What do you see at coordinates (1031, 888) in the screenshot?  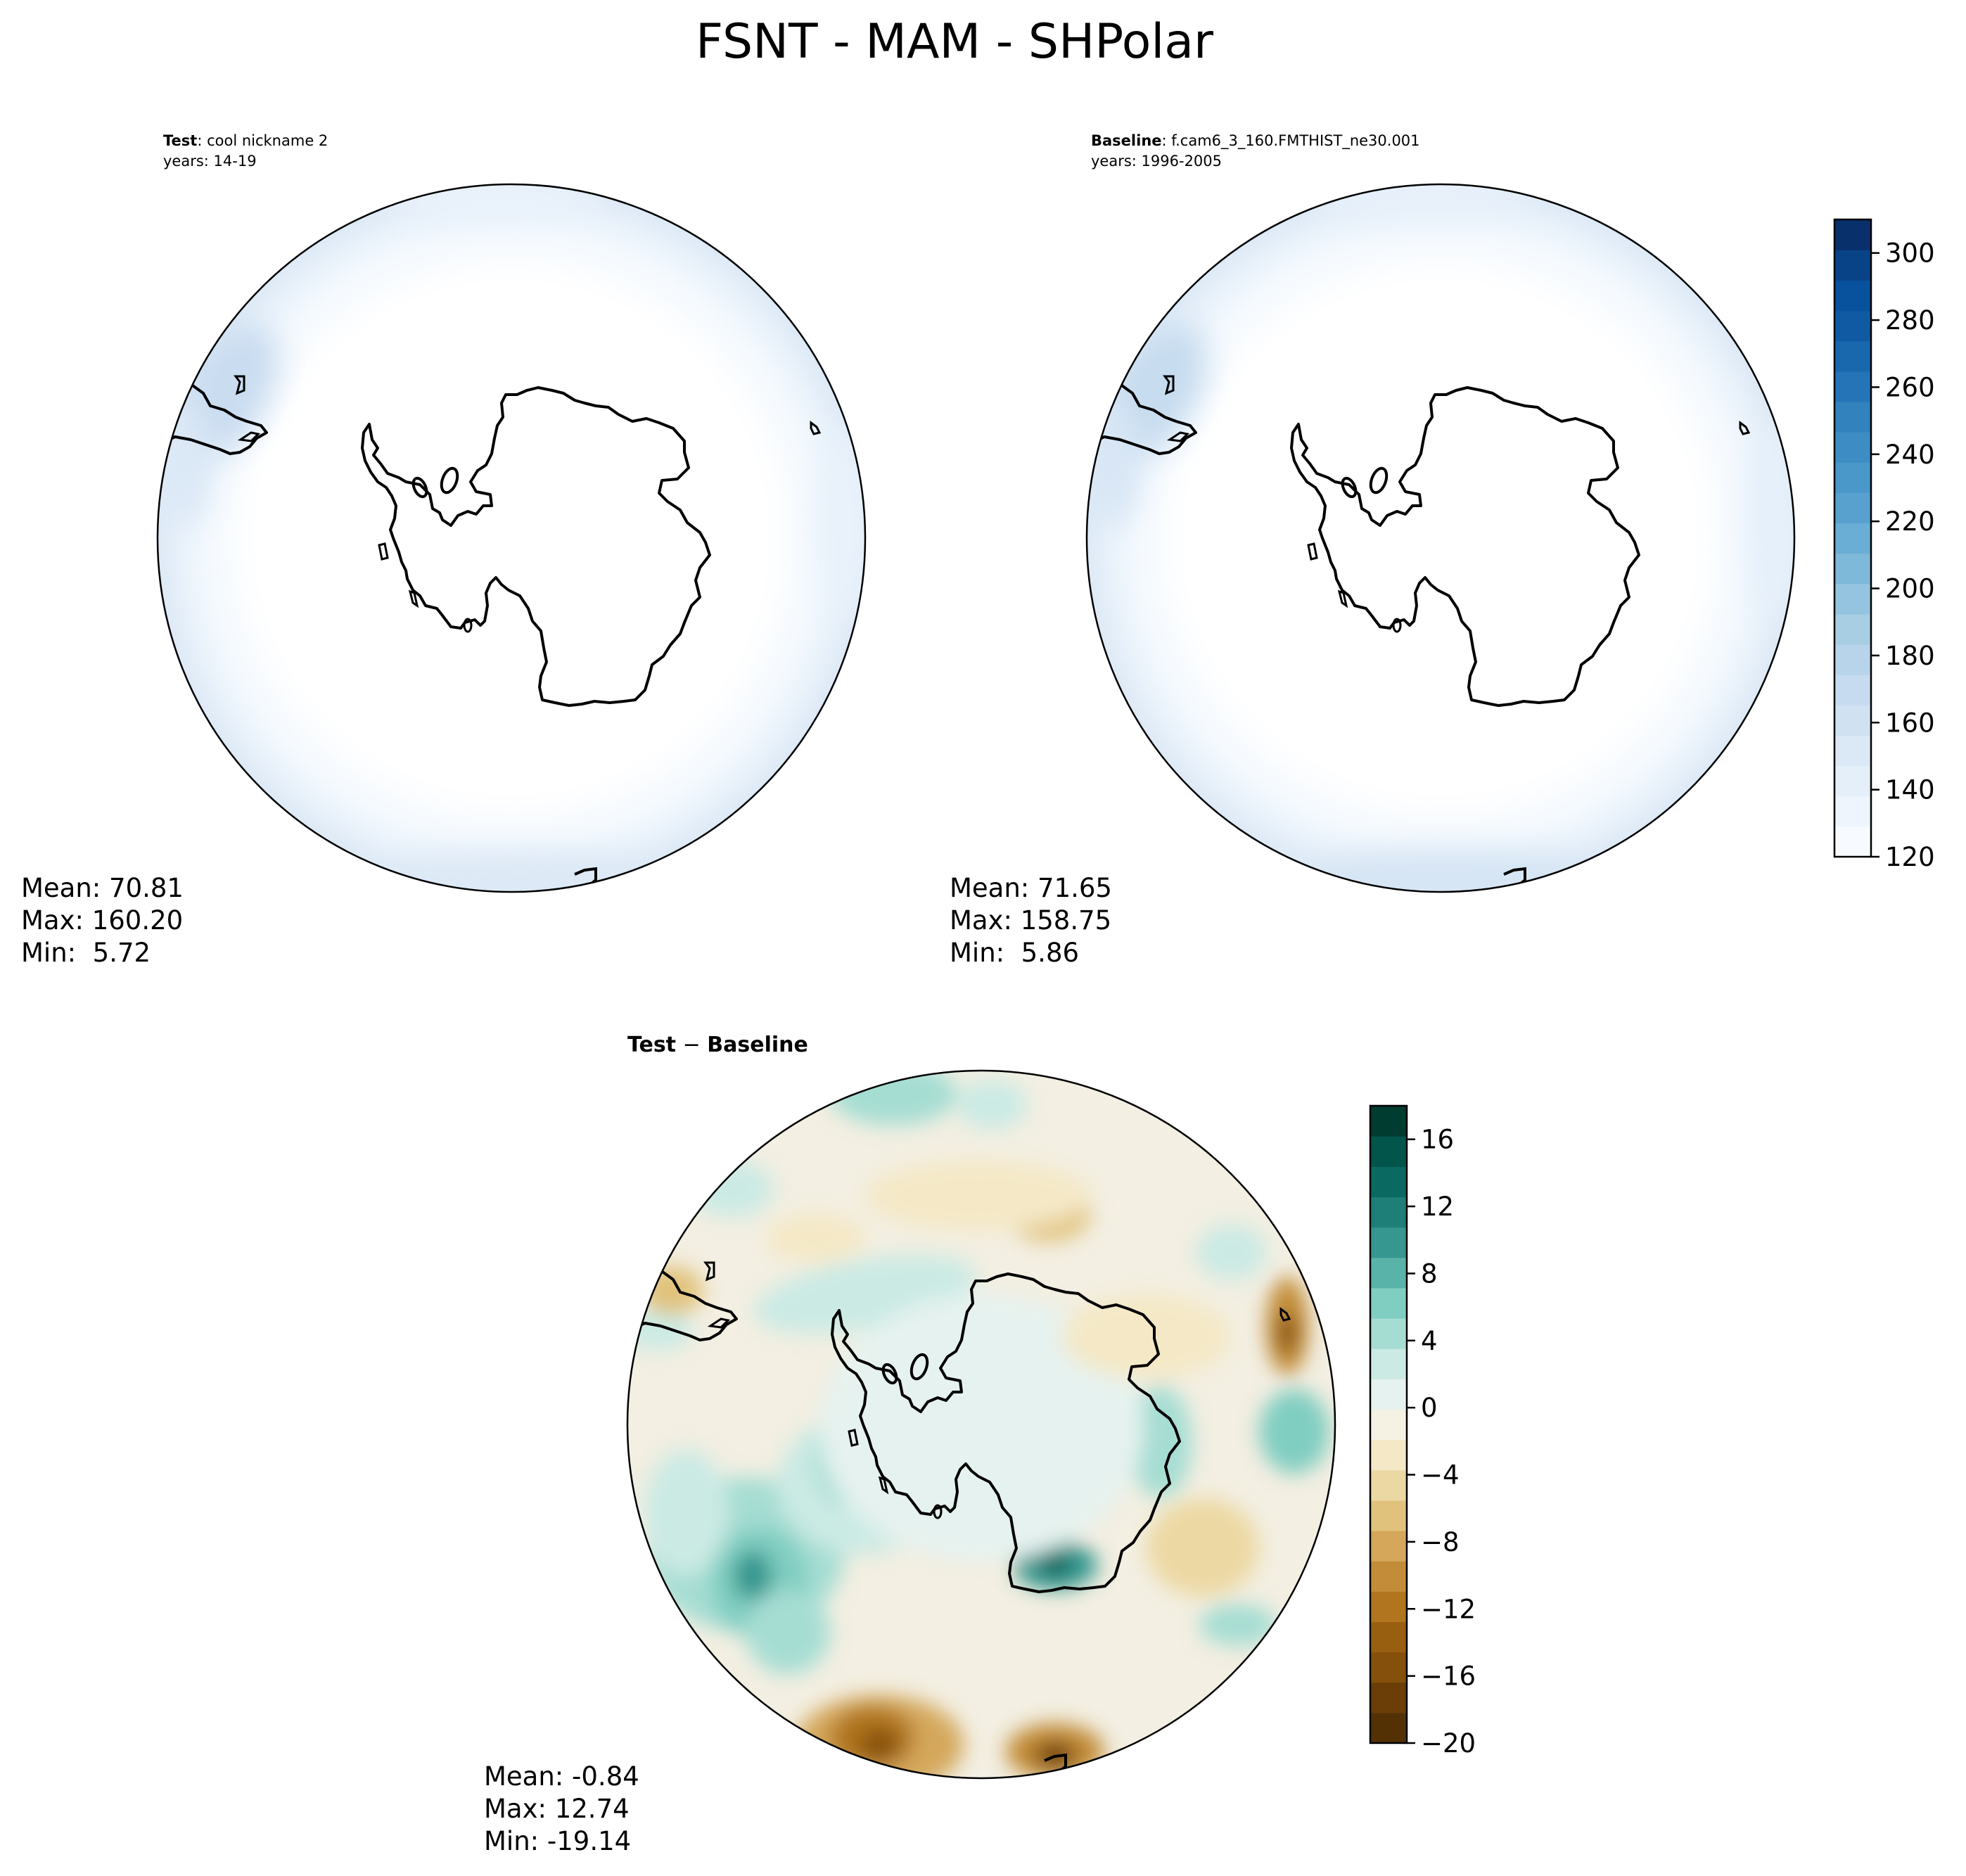 I see `baseline-stat-mean: Mean: 71.65` at bounding box center [1031, 888].